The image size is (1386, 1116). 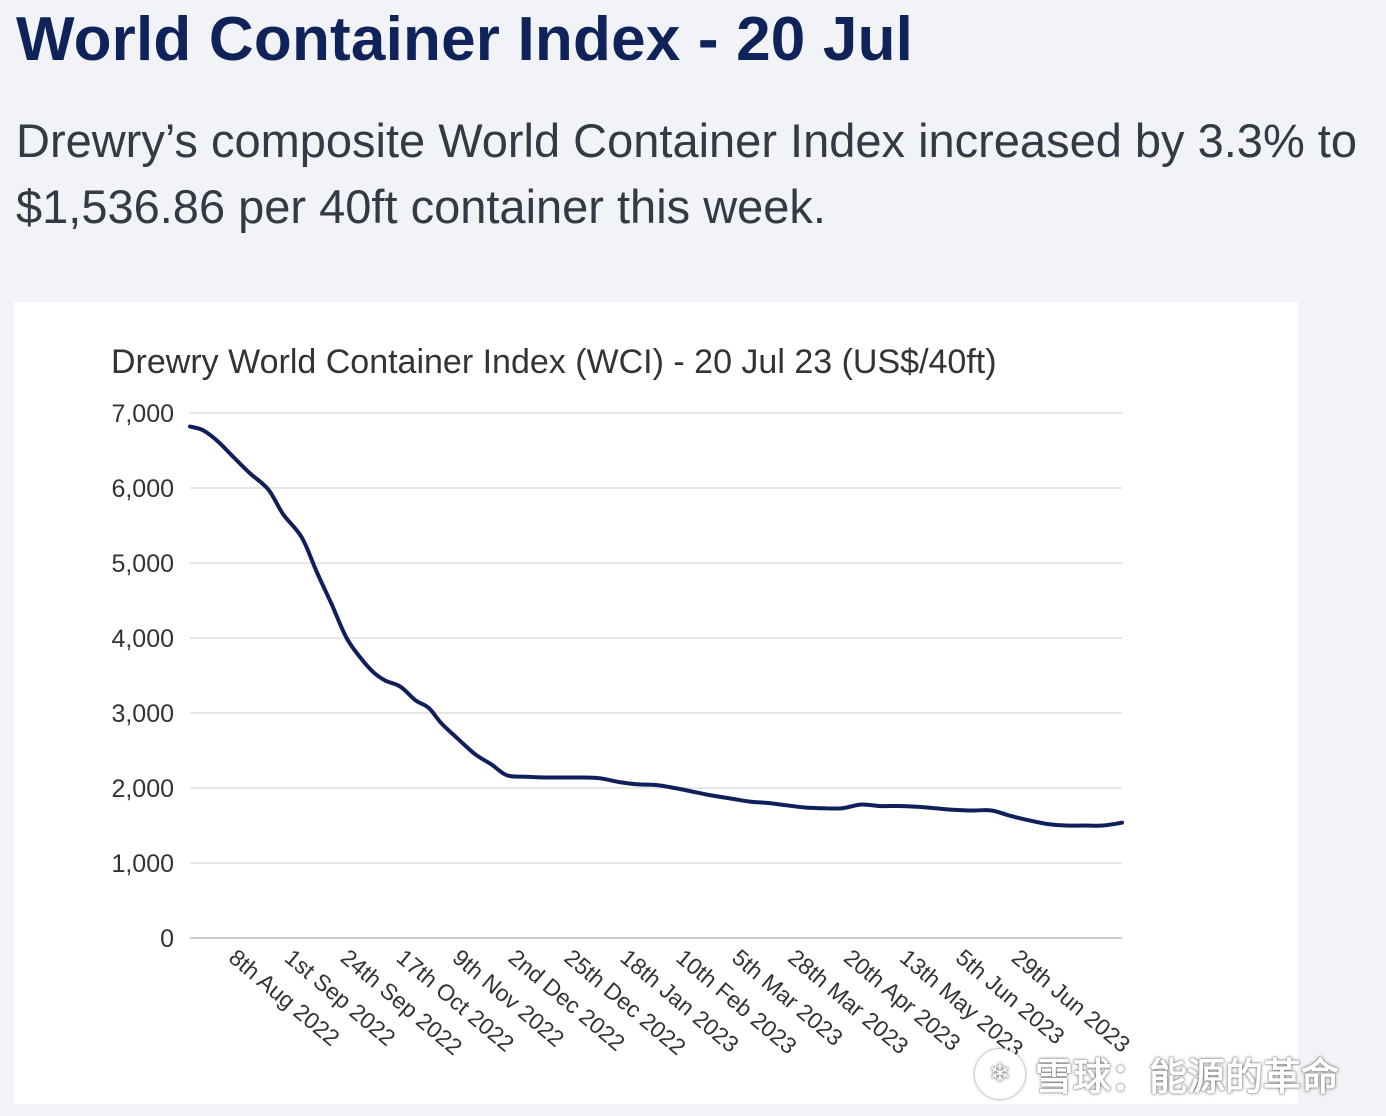 What do you see at coordinates (167, 939) in the screenshot?
I see `y-tick-label: 0` at bounding box center [167, 939].